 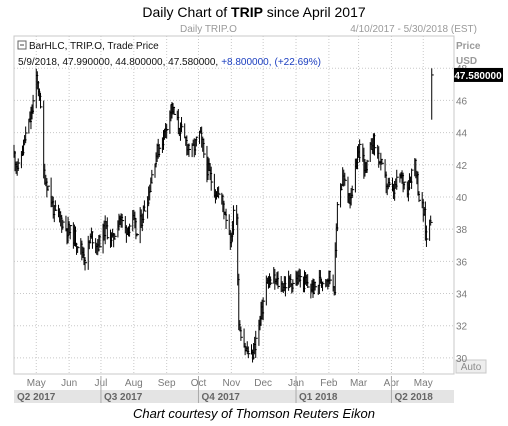 I want to click on last-price-marker: 47.580000, so click(x=478, y=74).